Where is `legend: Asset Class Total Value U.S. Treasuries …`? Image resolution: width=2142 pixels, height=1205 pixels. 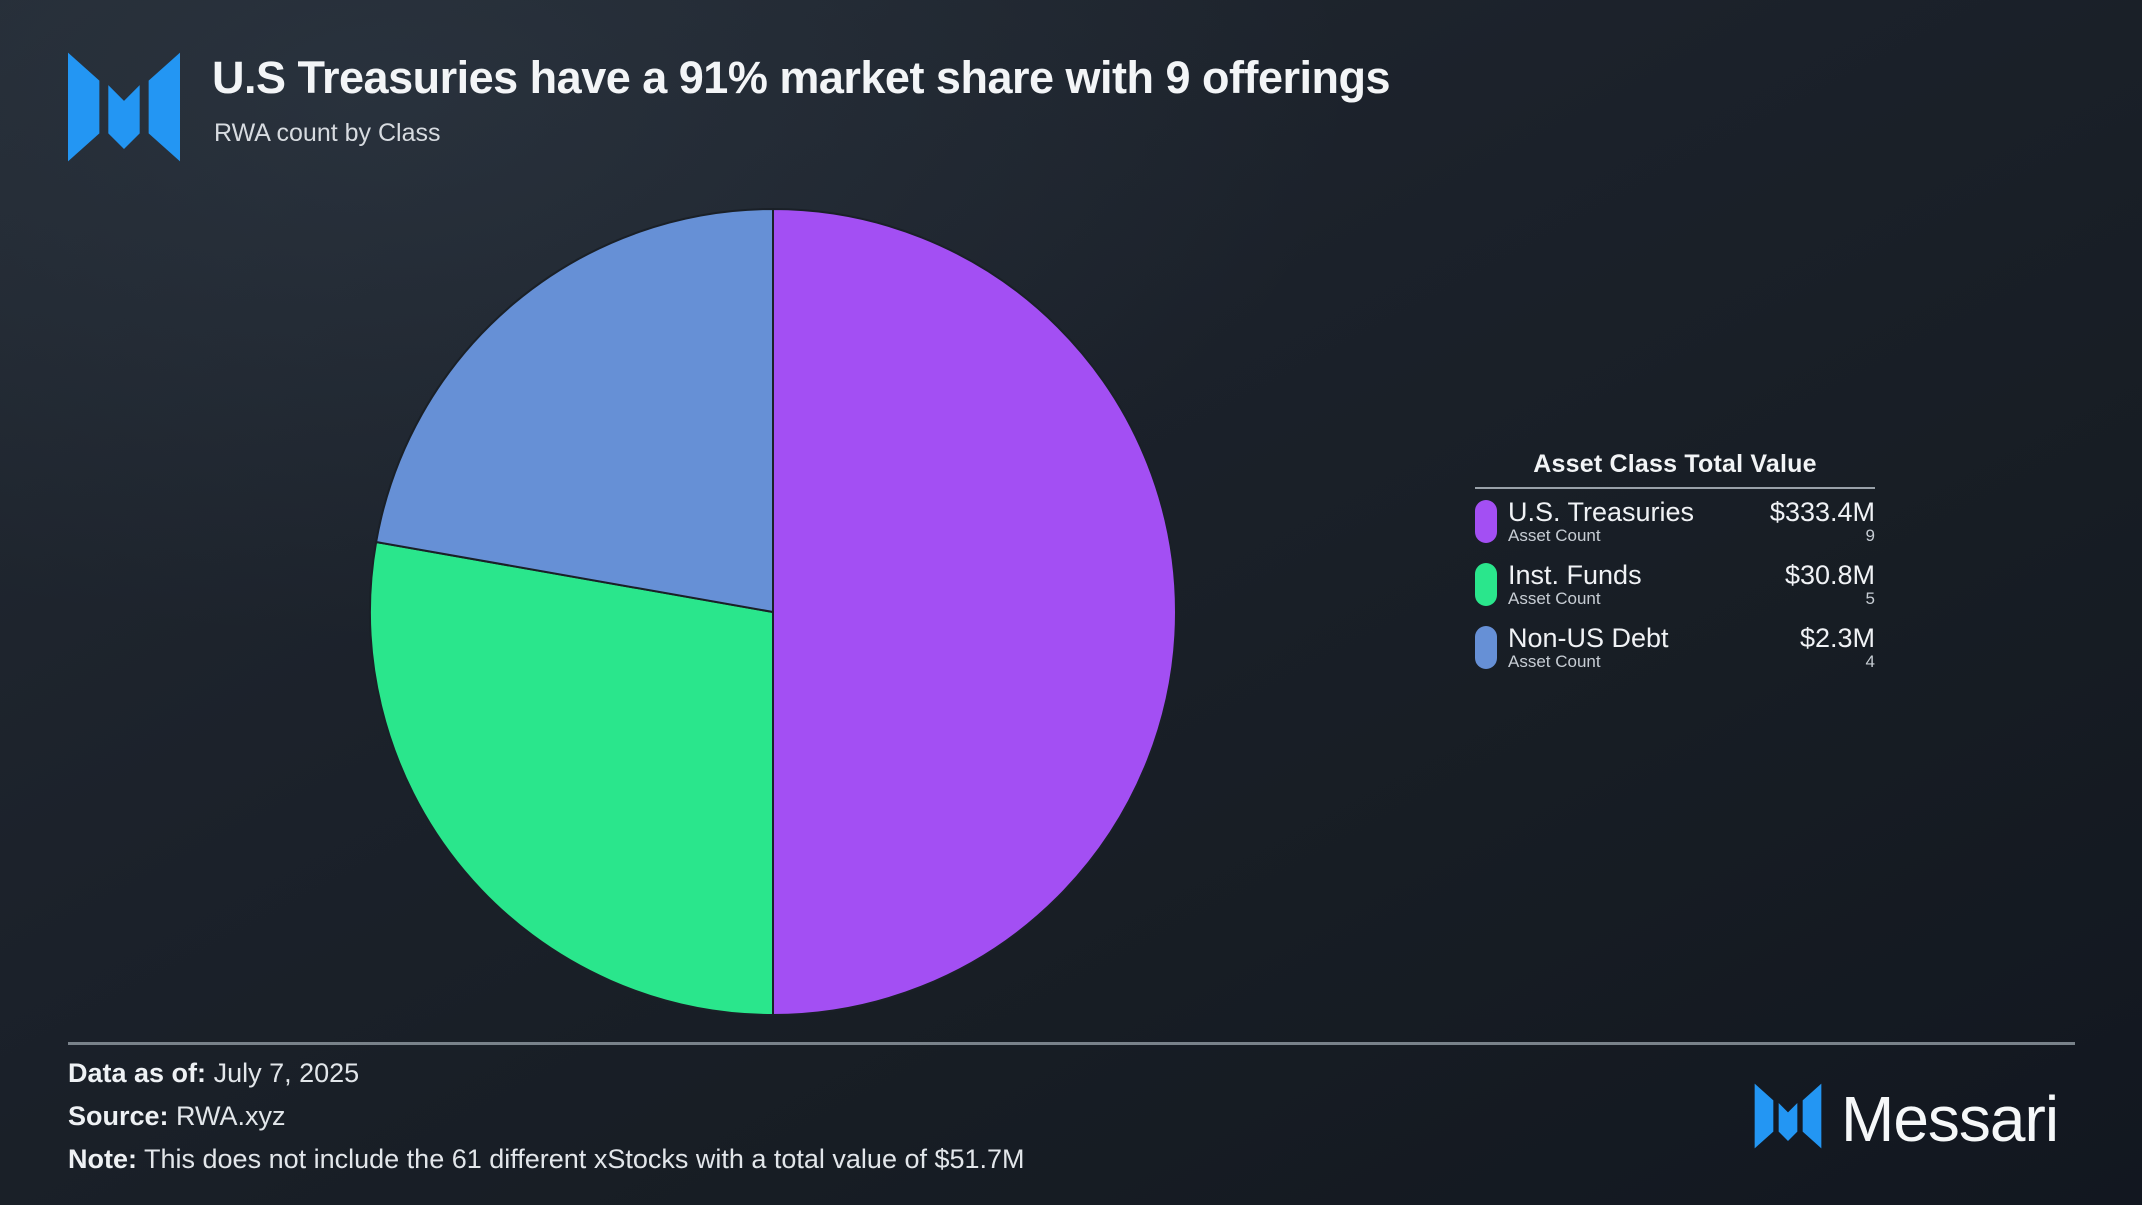 legend: Asset Class Total Value U.S. Treasuries … is located at coordinates (1675, 568).